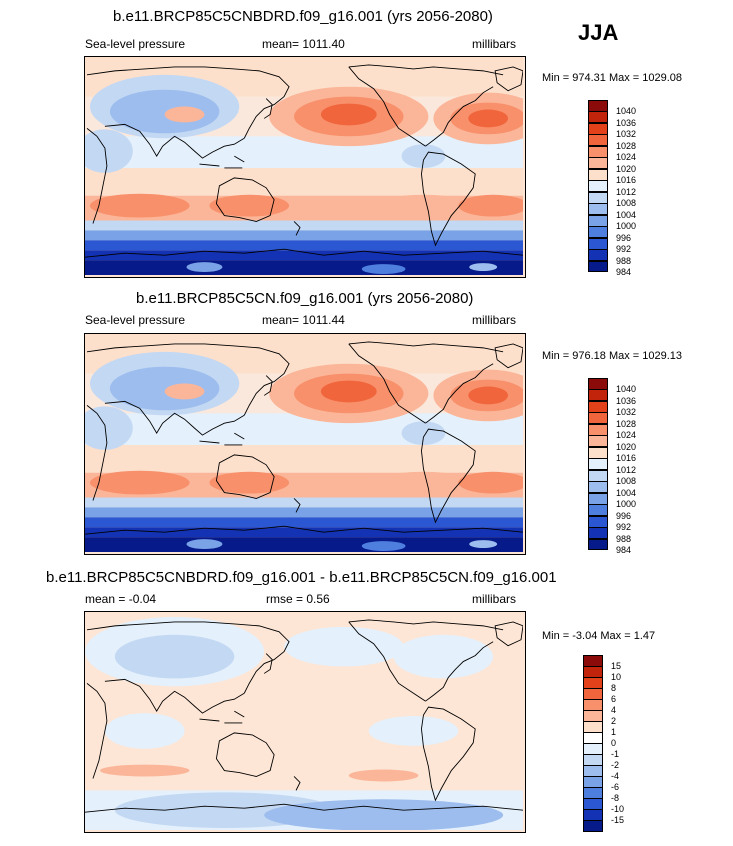  What do you see at coordinates (599, 636) in the screenshot?
I see `panel3-minmax: Min = -3.04 Max = 1.47` at bounding box center [599, 636].